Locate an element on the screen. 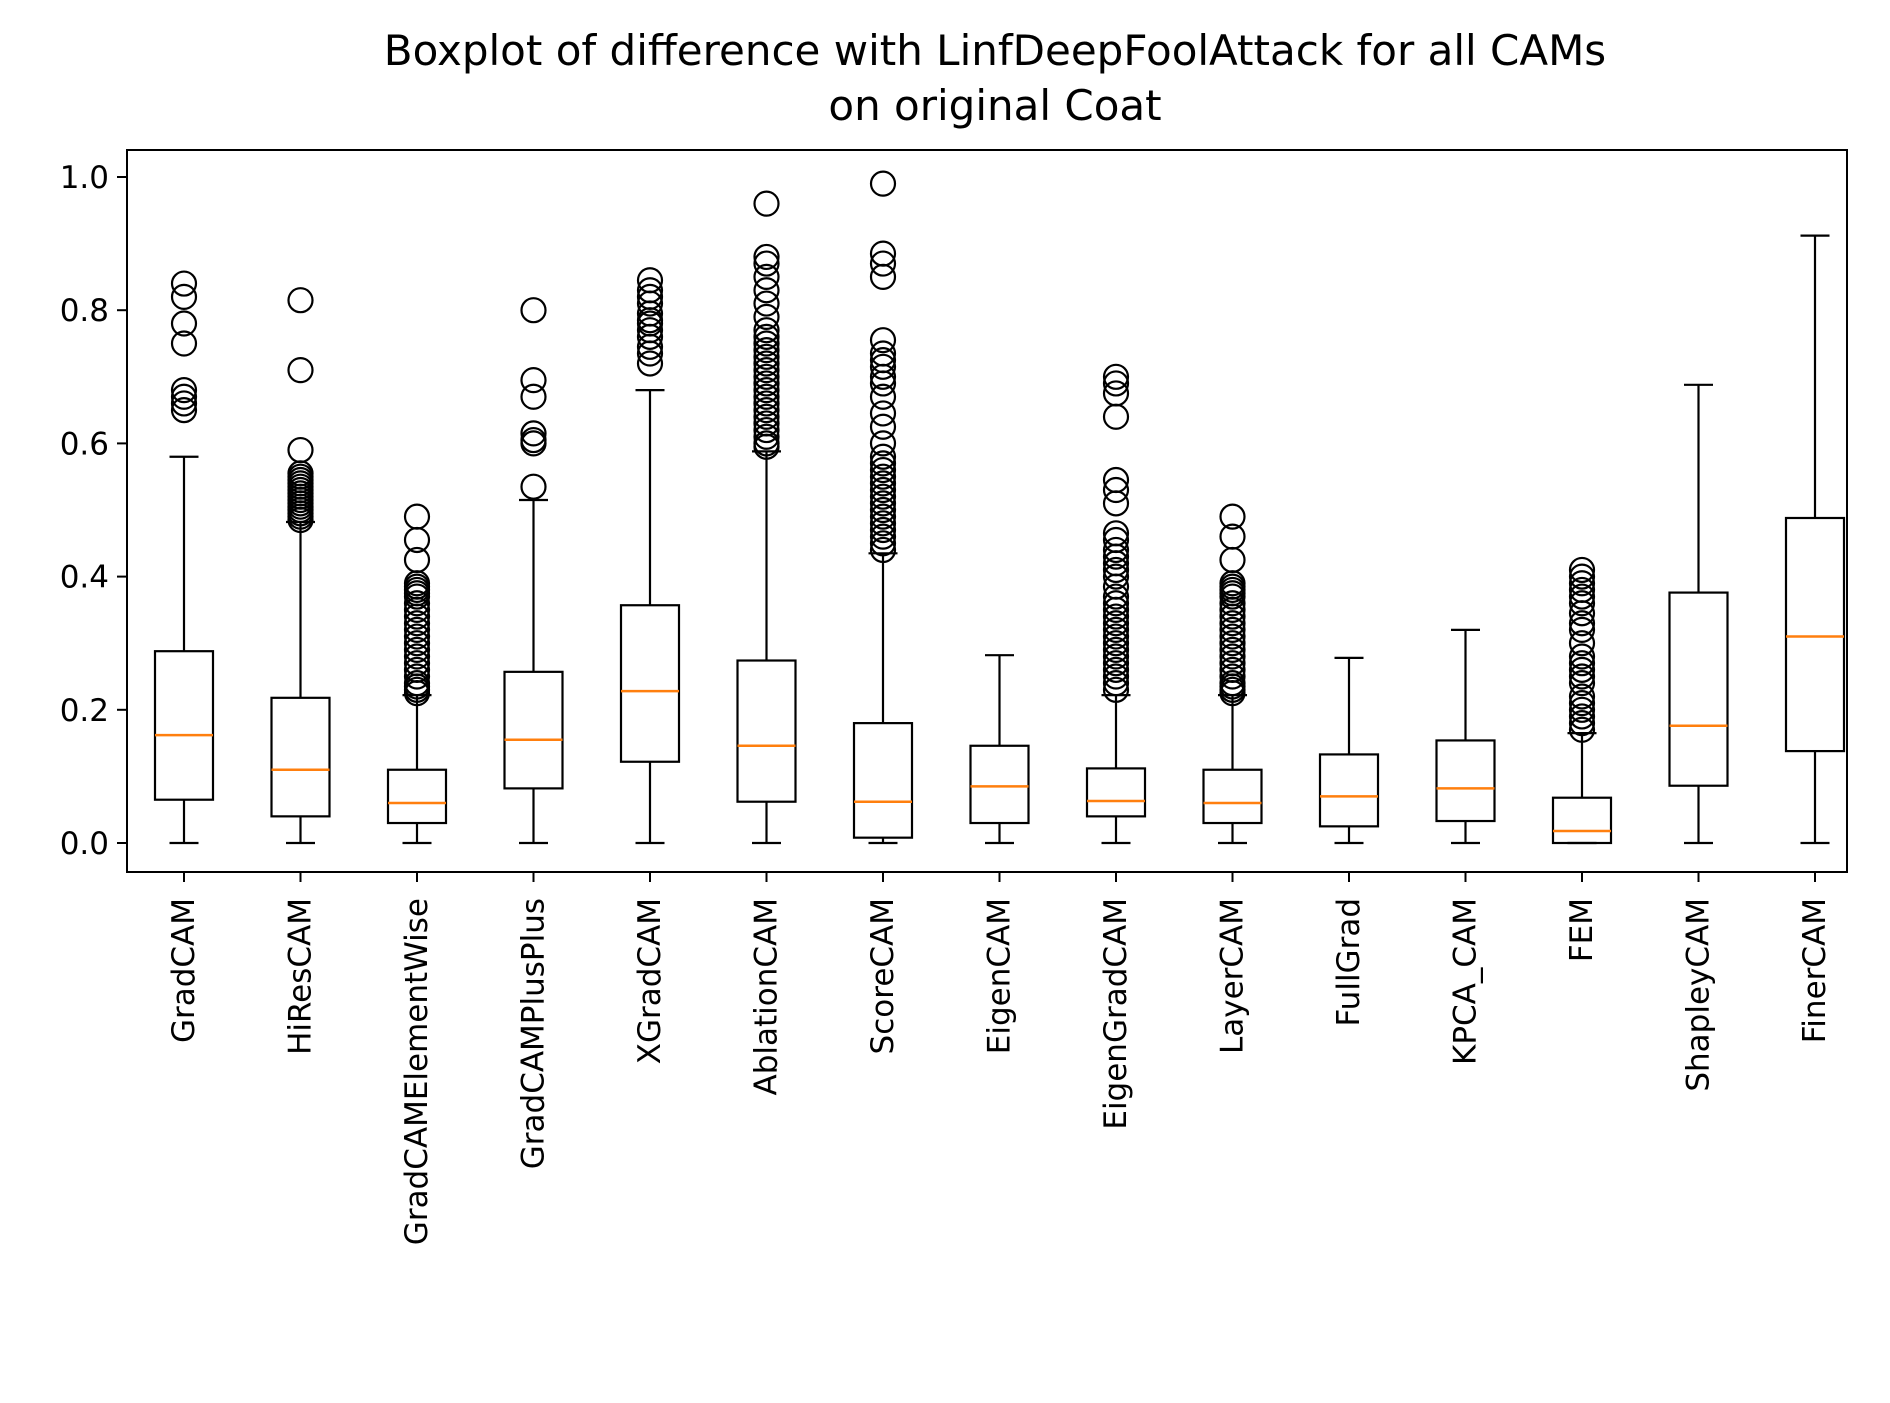 The width and height of the screenshot is (1890, 1403). x-tick-label: XGradCAM is located at coordinates (650, 981).